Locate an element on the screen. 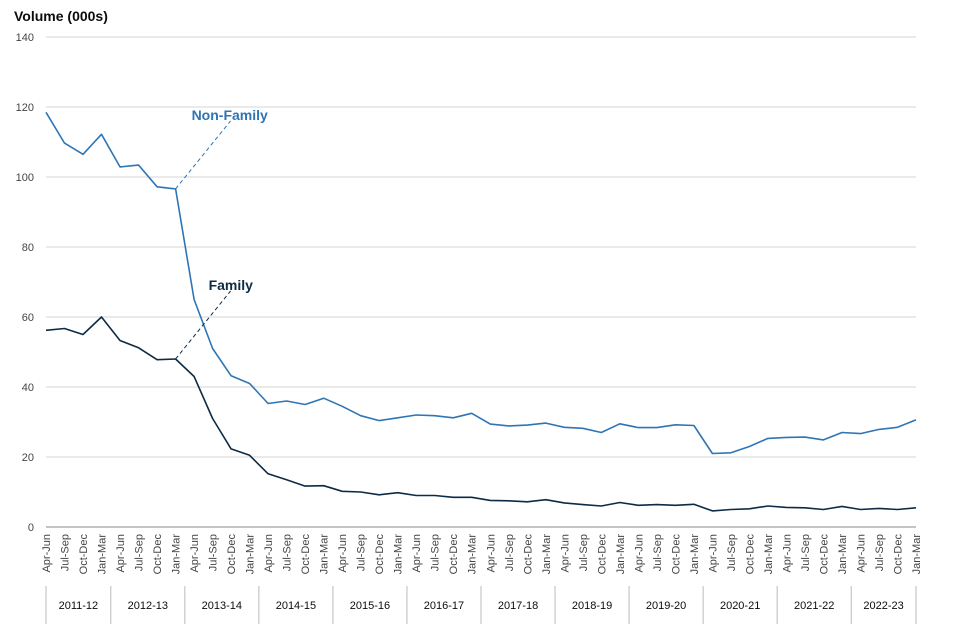 This screenshot has width=960, height=640. year-label: 2013-14 is located at coordinates (222, 606).